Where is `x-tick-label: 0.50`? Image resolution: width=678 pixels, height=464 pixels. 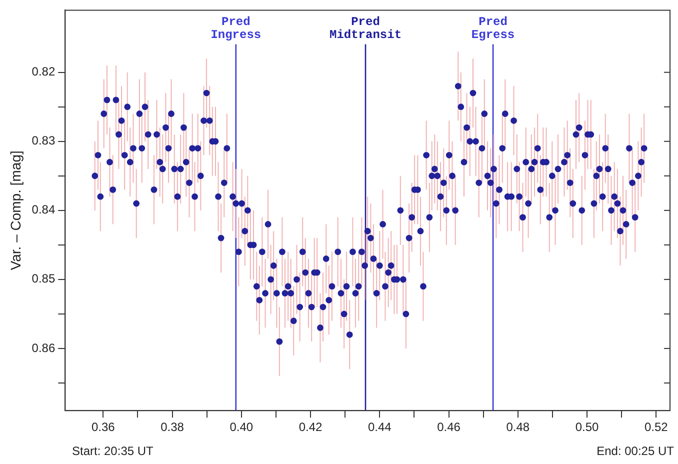 x-tick-label: 0.50 is located at coordinates (587, 427).